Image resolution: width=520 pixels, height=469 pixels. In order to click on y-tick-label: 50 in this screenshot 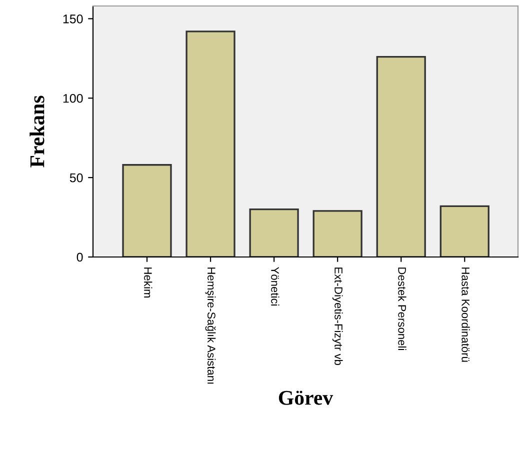, I will do `click(76, 177)`.